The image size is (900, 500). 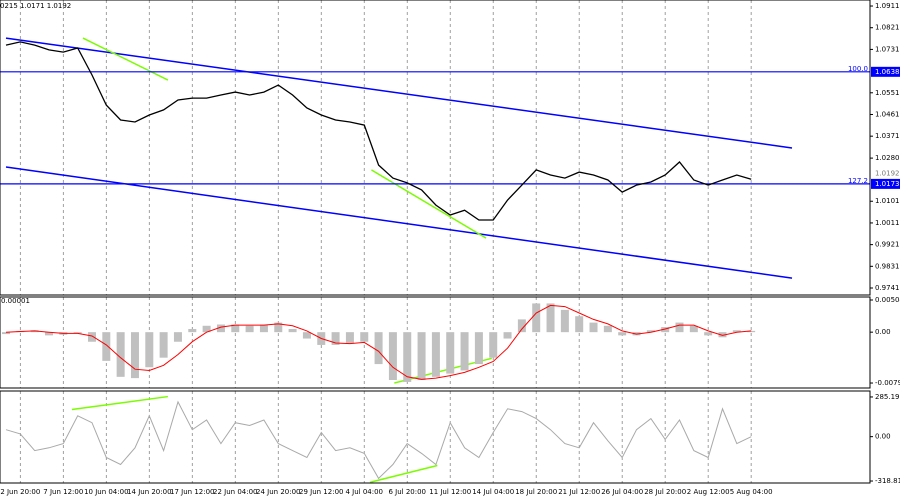 What do you see at coordinates (887, 158) in the screenshot?
I see `y-tick-label: 1.0280` at bounding box center [887, 158].